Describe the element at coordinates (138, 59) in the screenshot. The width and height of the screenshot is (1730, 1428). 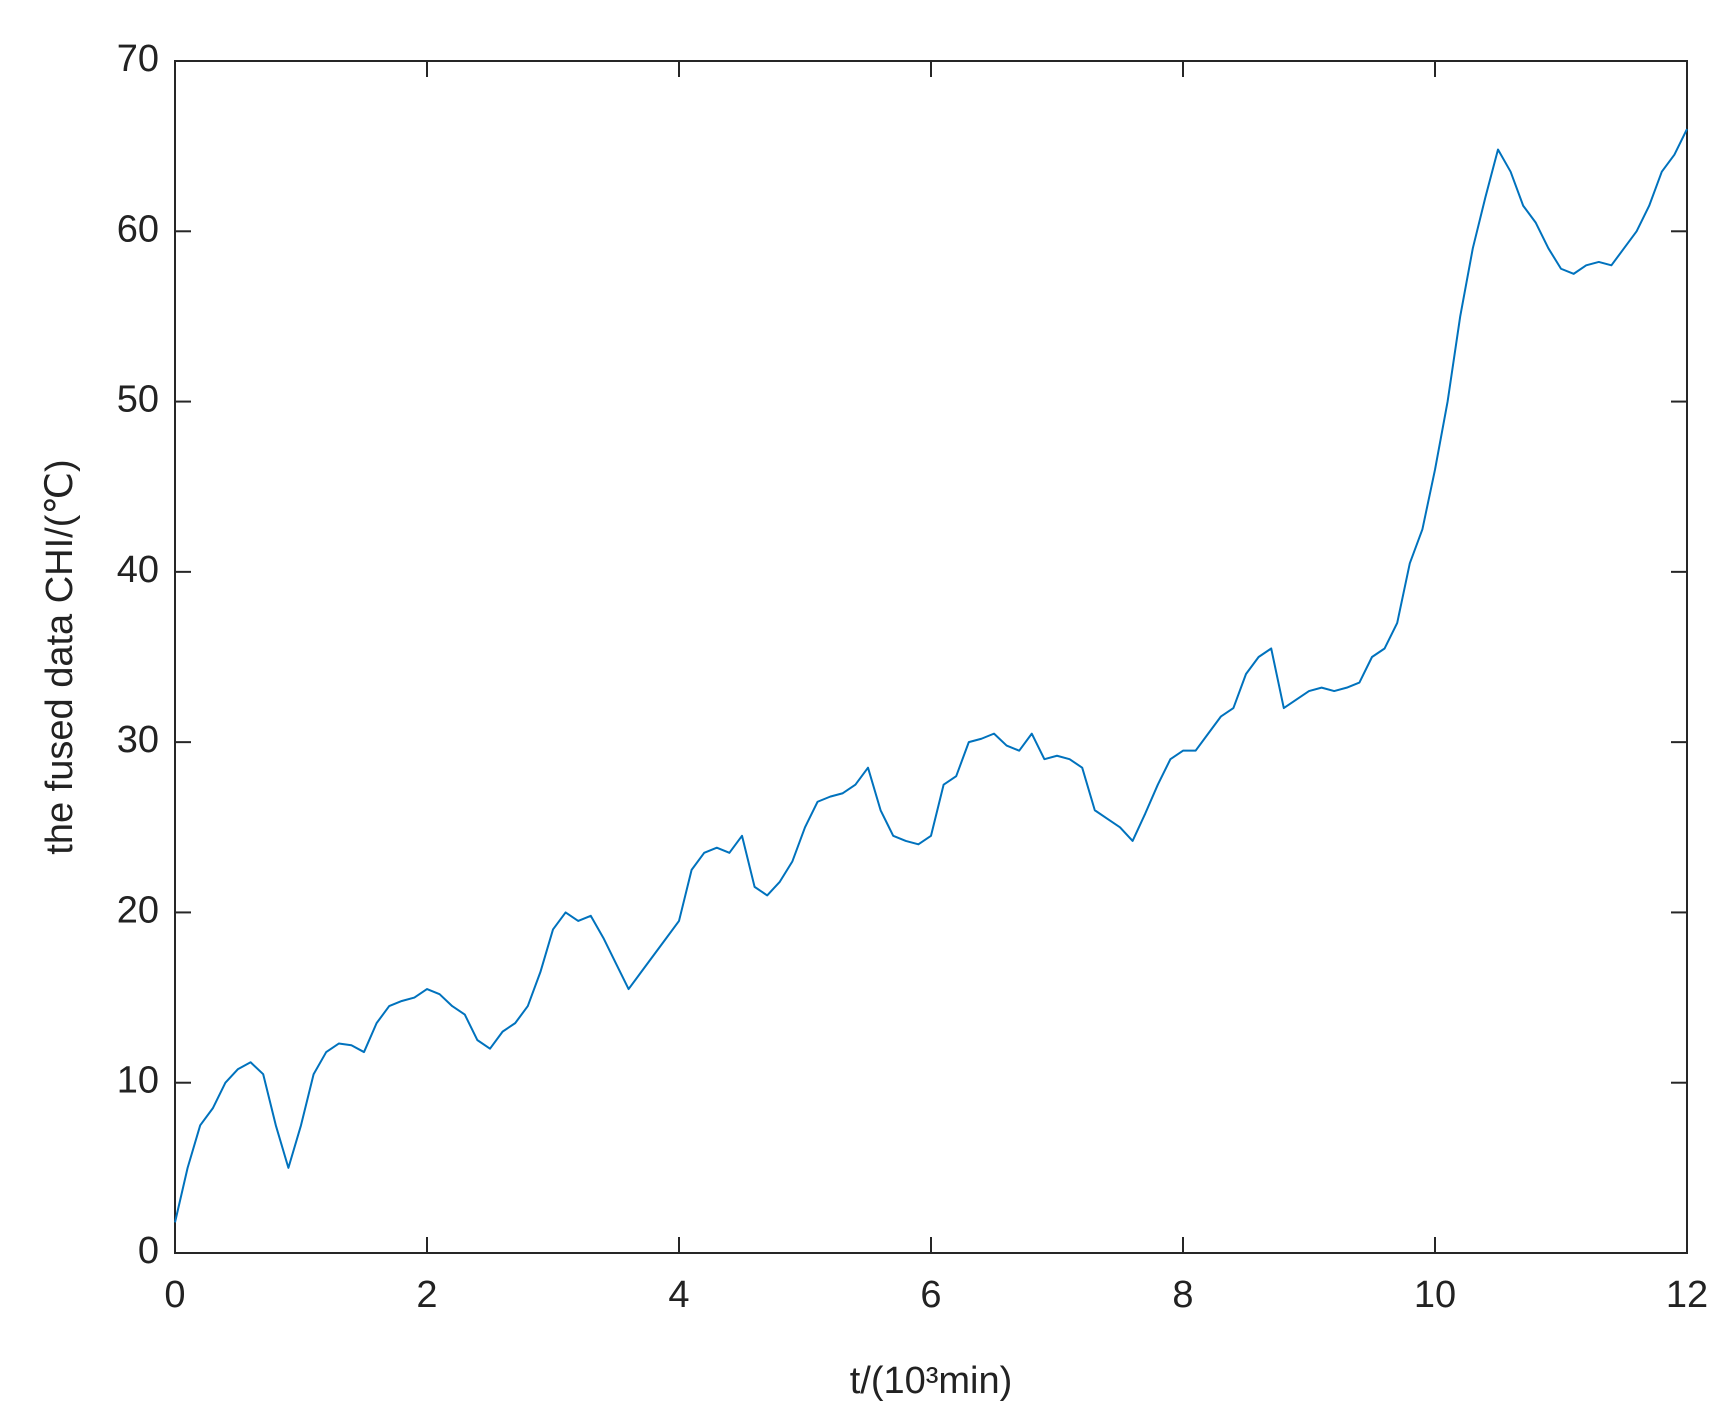
I see `y-tick-label: 70` at that location.